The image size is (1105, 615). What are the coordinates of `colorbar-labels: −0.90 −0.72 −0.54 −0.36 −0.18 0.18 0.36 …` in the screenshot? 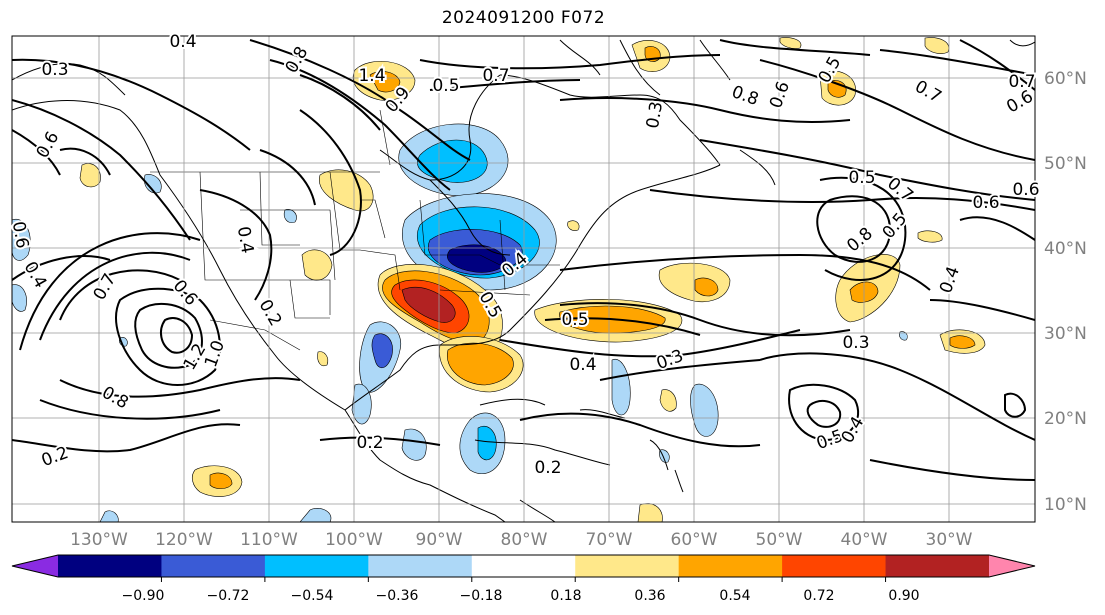 It's located at (521, 596).